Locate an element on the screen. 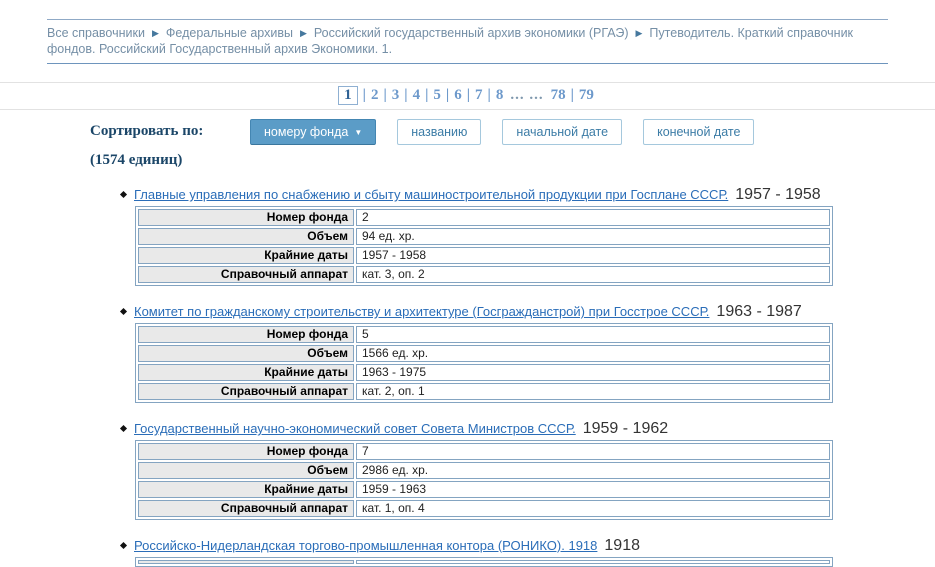 Image resolution: width=935 pixels, height=567 pixels. pagination: 1 | 2 | 3 | 4 | 5 | 6 | 7 | 8... ... 78 | 79 is located at coordinates (467, 96).